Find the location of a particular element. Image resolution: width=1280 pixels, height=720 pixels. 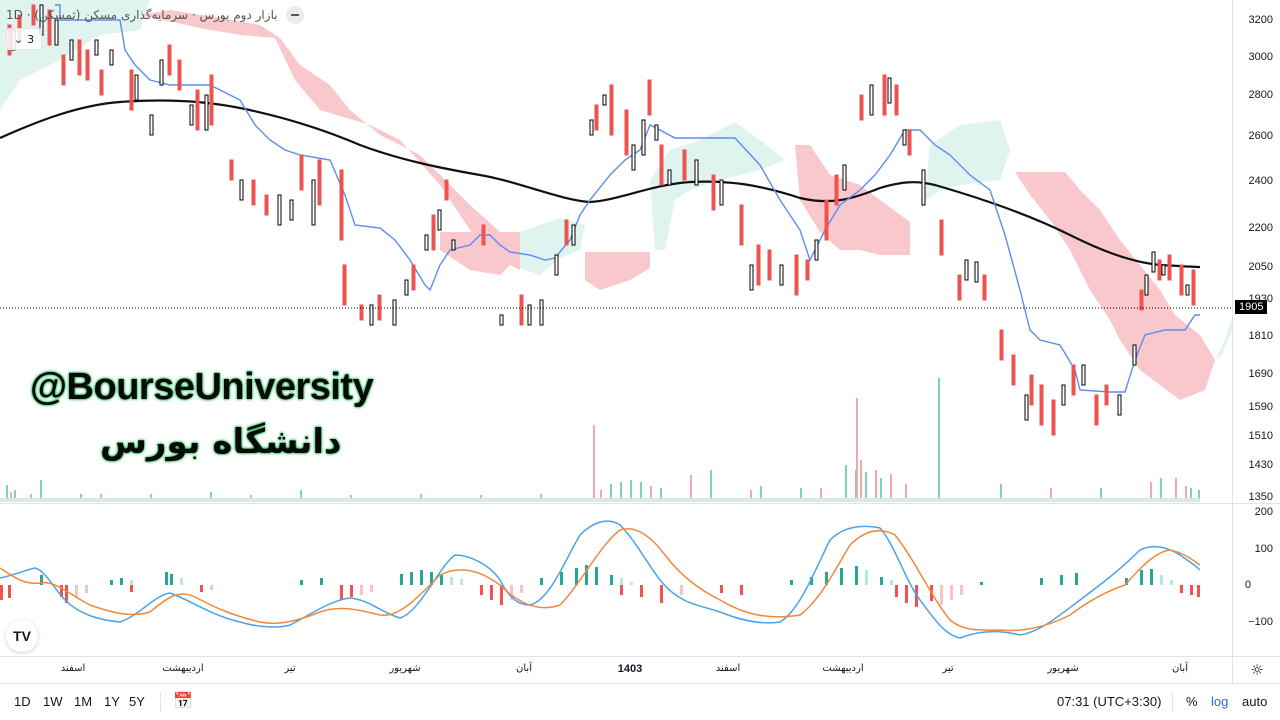

price-tick: 2200 is located at coordinates (1260, 228).